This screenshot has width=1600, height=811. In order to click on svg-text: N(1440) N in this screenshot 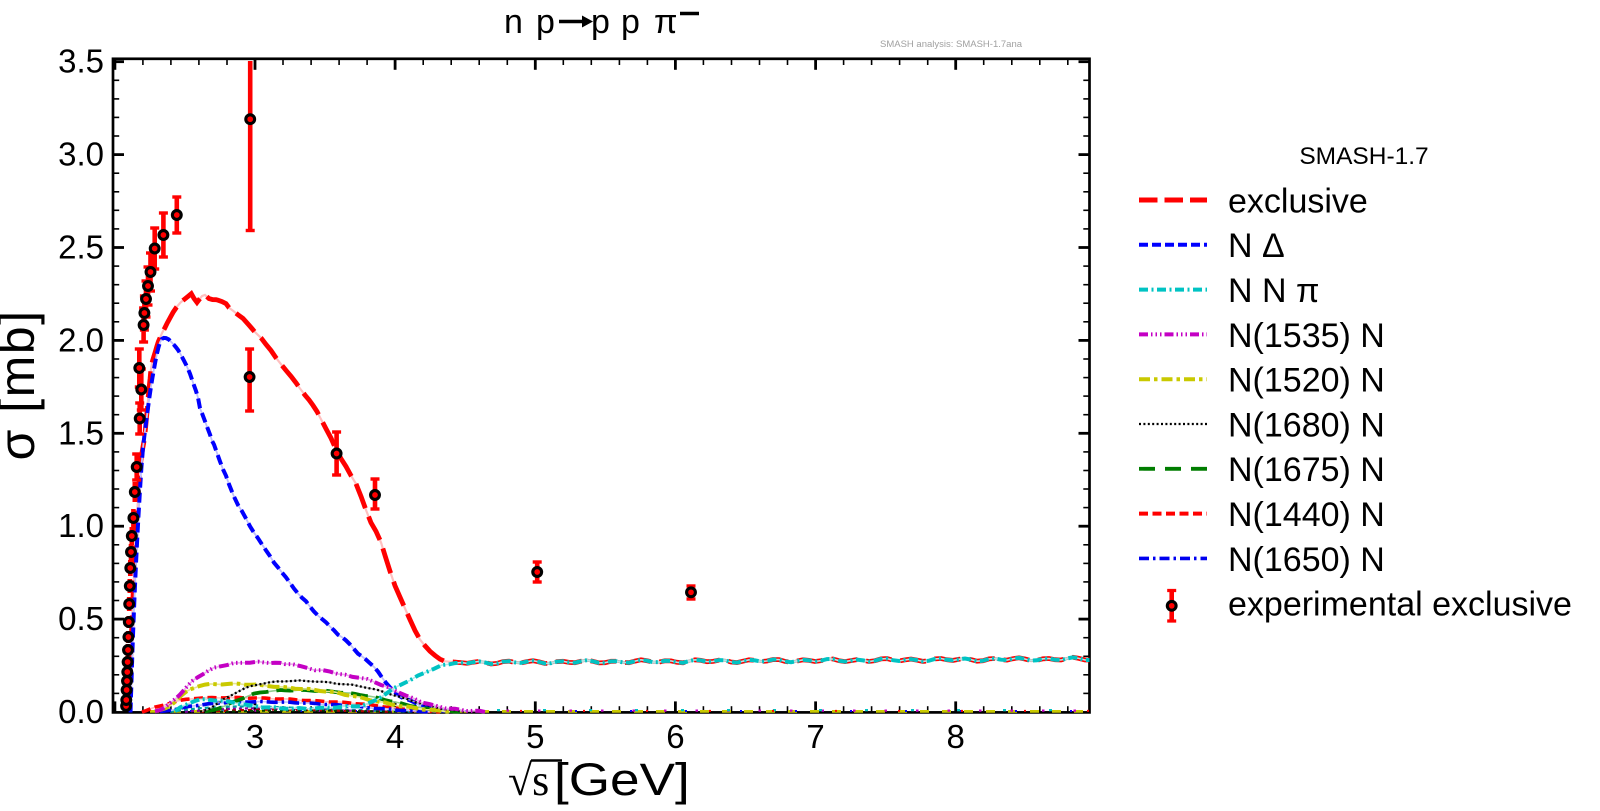, I will do `click(1306, 515)`.